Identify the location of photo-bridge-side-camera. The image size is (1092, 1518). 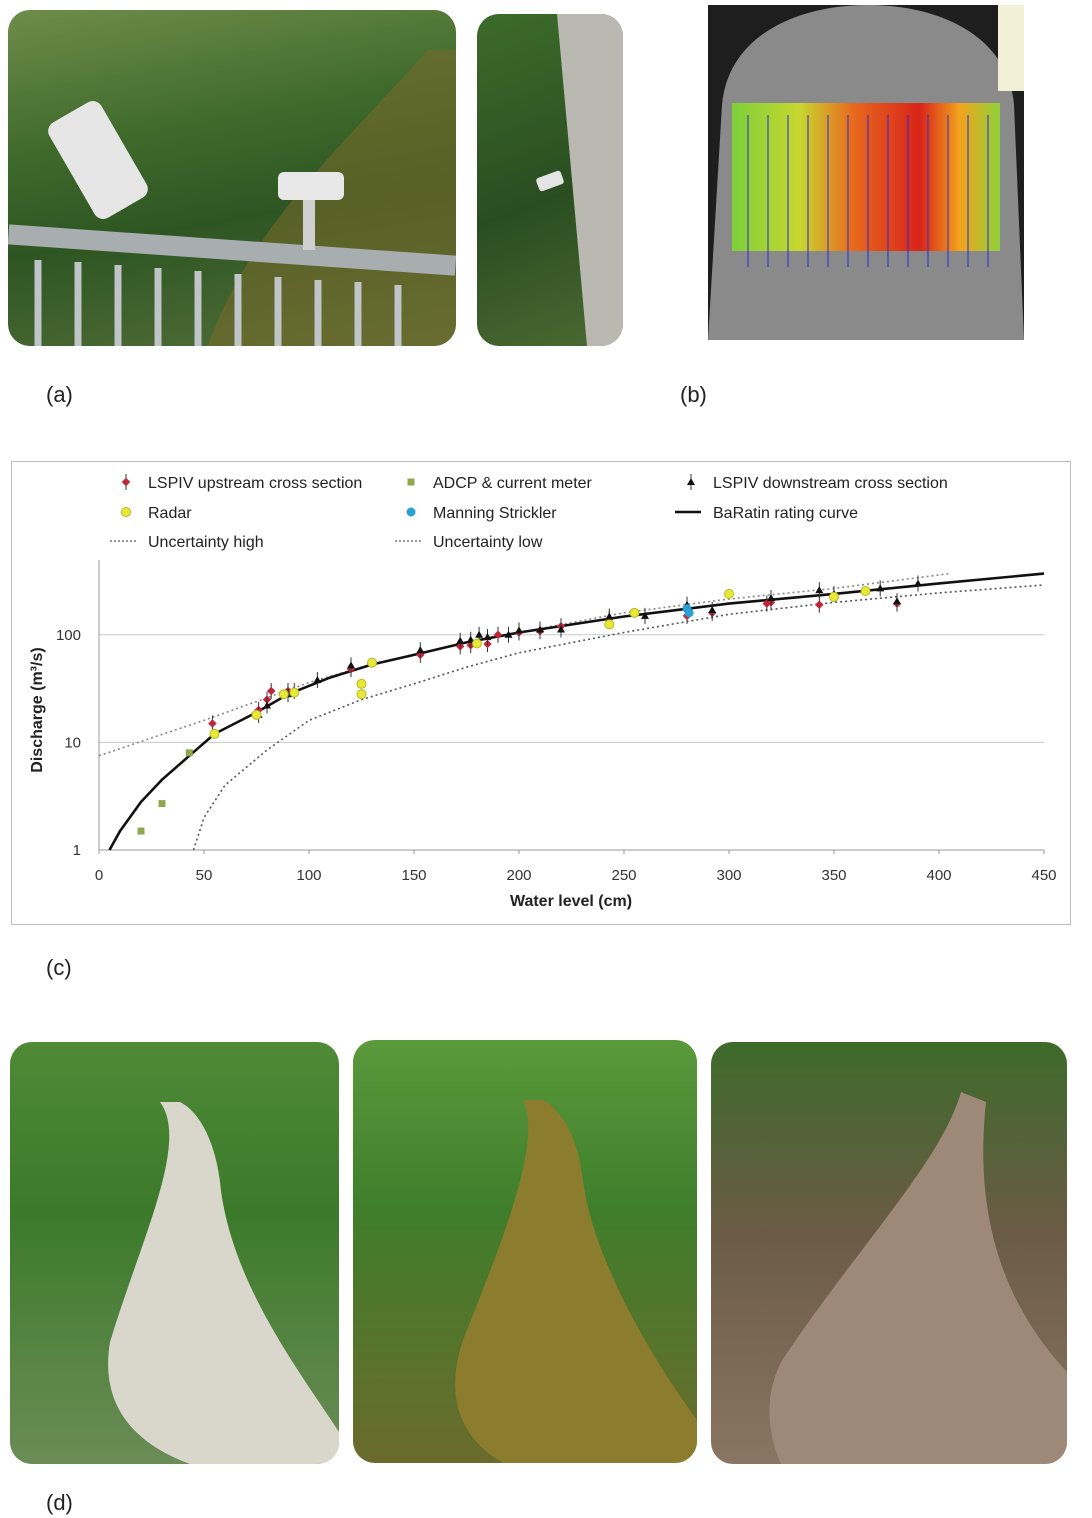
(550, 180).